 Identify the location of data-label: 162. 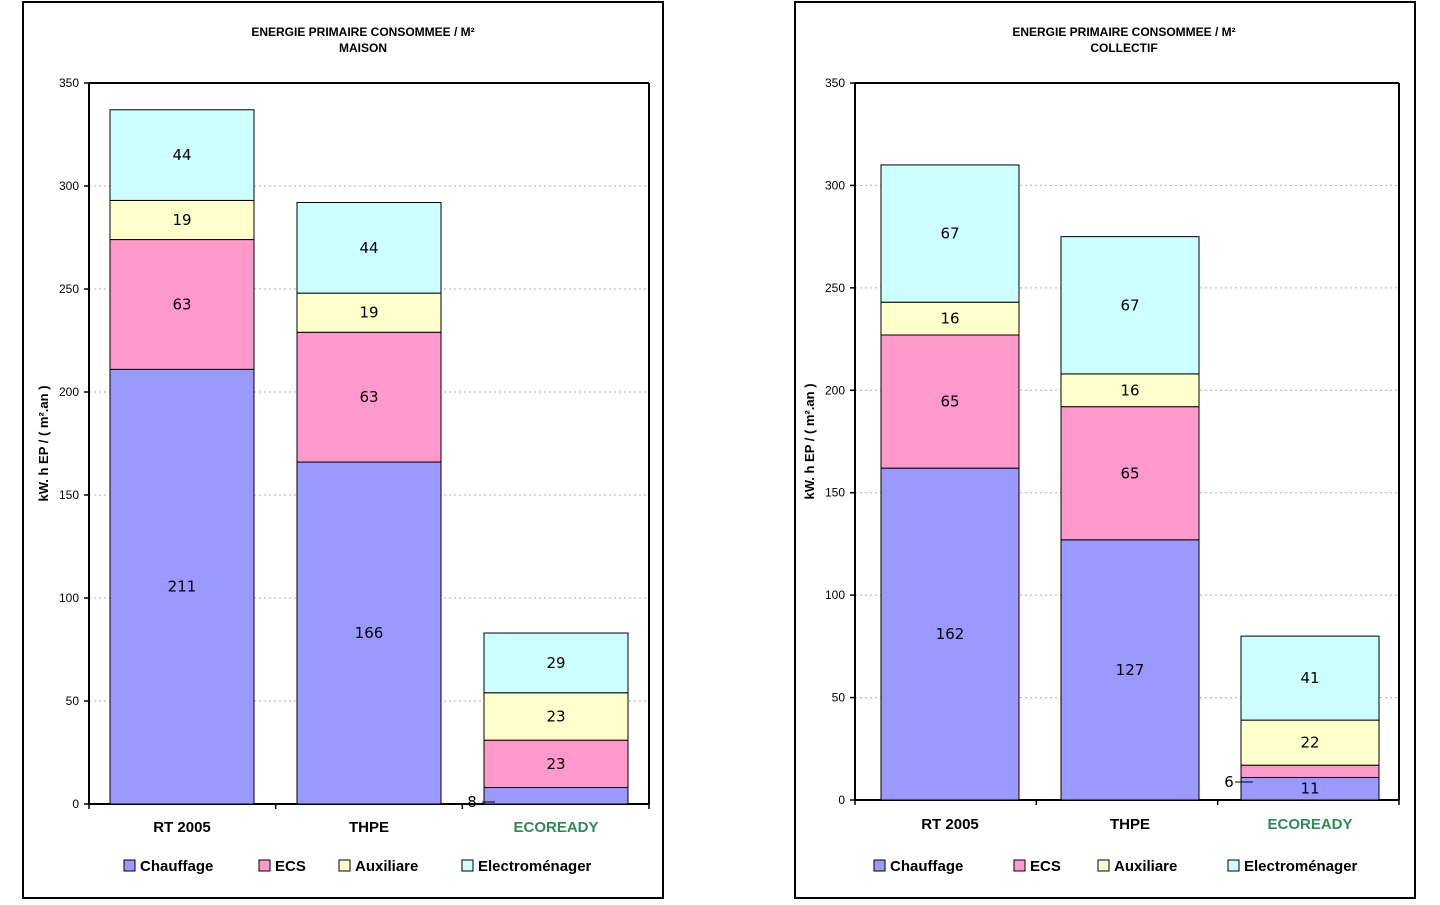
(950, 634).